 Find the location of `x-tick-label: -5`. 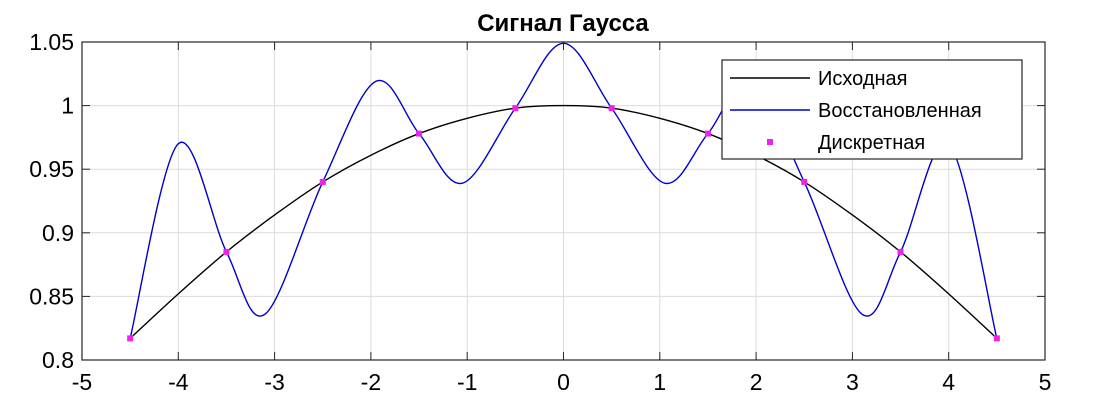

x-tick-label: -5 is located at coordinates (82, 382).